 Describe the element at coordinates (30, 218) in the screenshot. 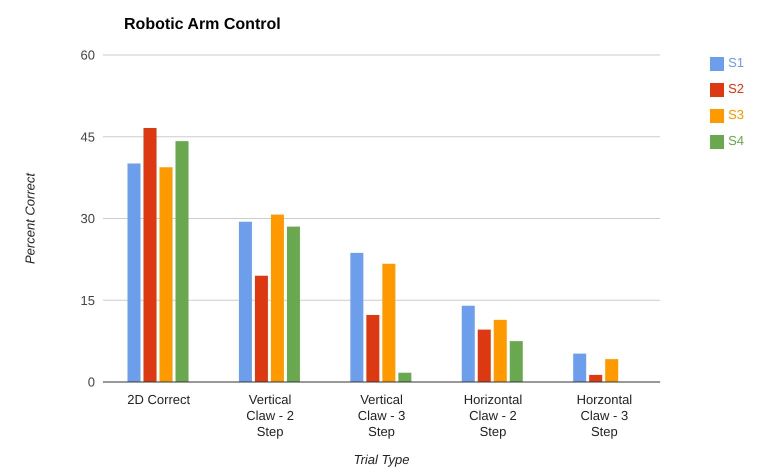

I see `y-axis-title: Percent Correct` at that location.